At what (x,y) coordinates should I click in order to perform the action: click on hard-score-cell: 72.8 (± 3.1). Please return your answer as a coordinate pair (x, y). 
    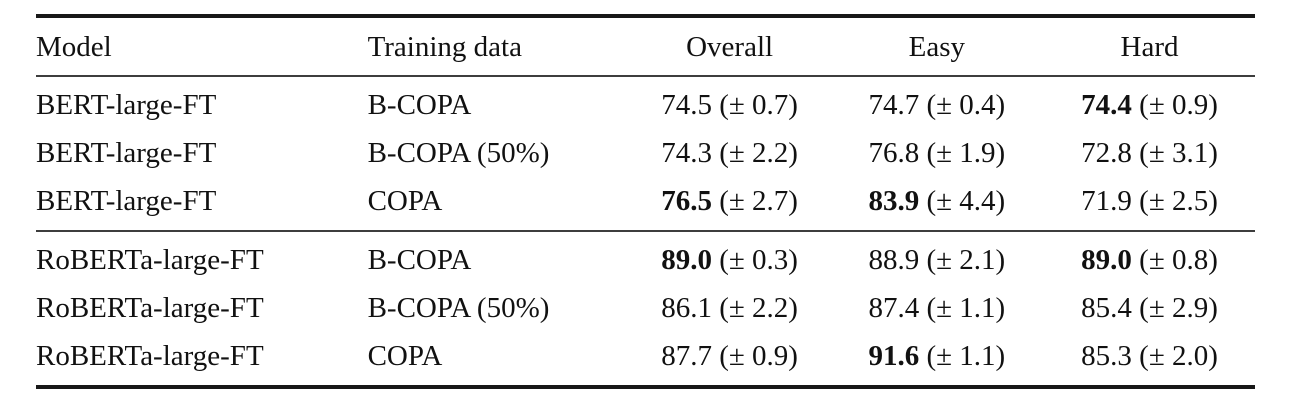
    Looking at the image, I should click on (1149, 153).